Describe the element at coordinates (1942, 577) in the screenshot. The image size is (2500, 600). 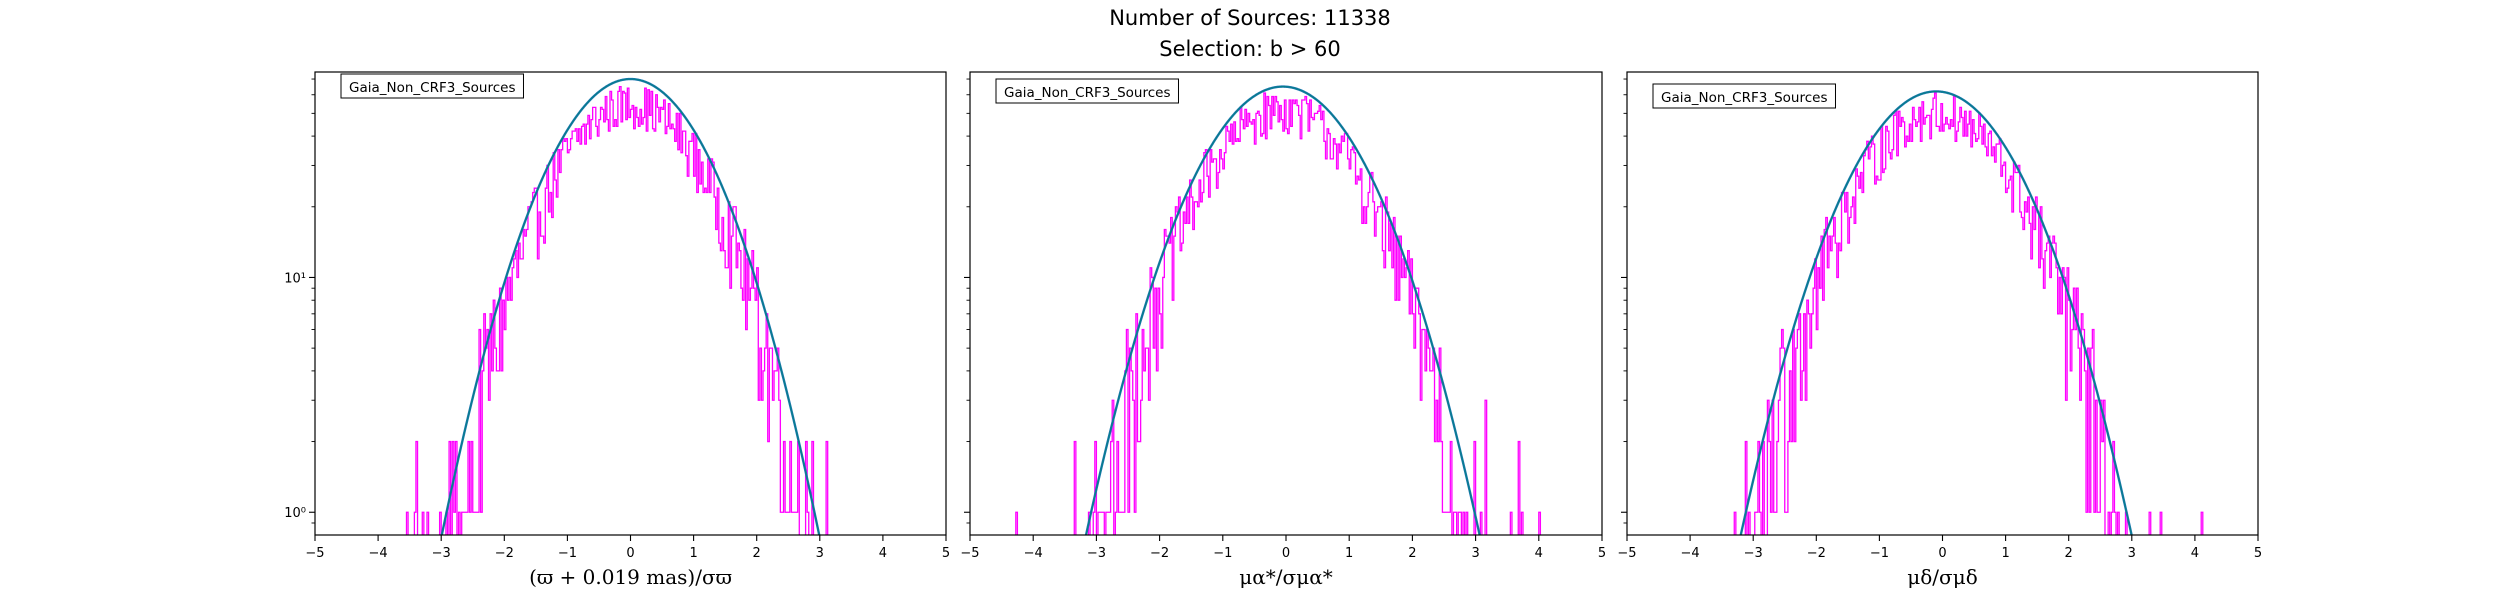
I see `x-axis-label: μδ/σμδ` at that location.